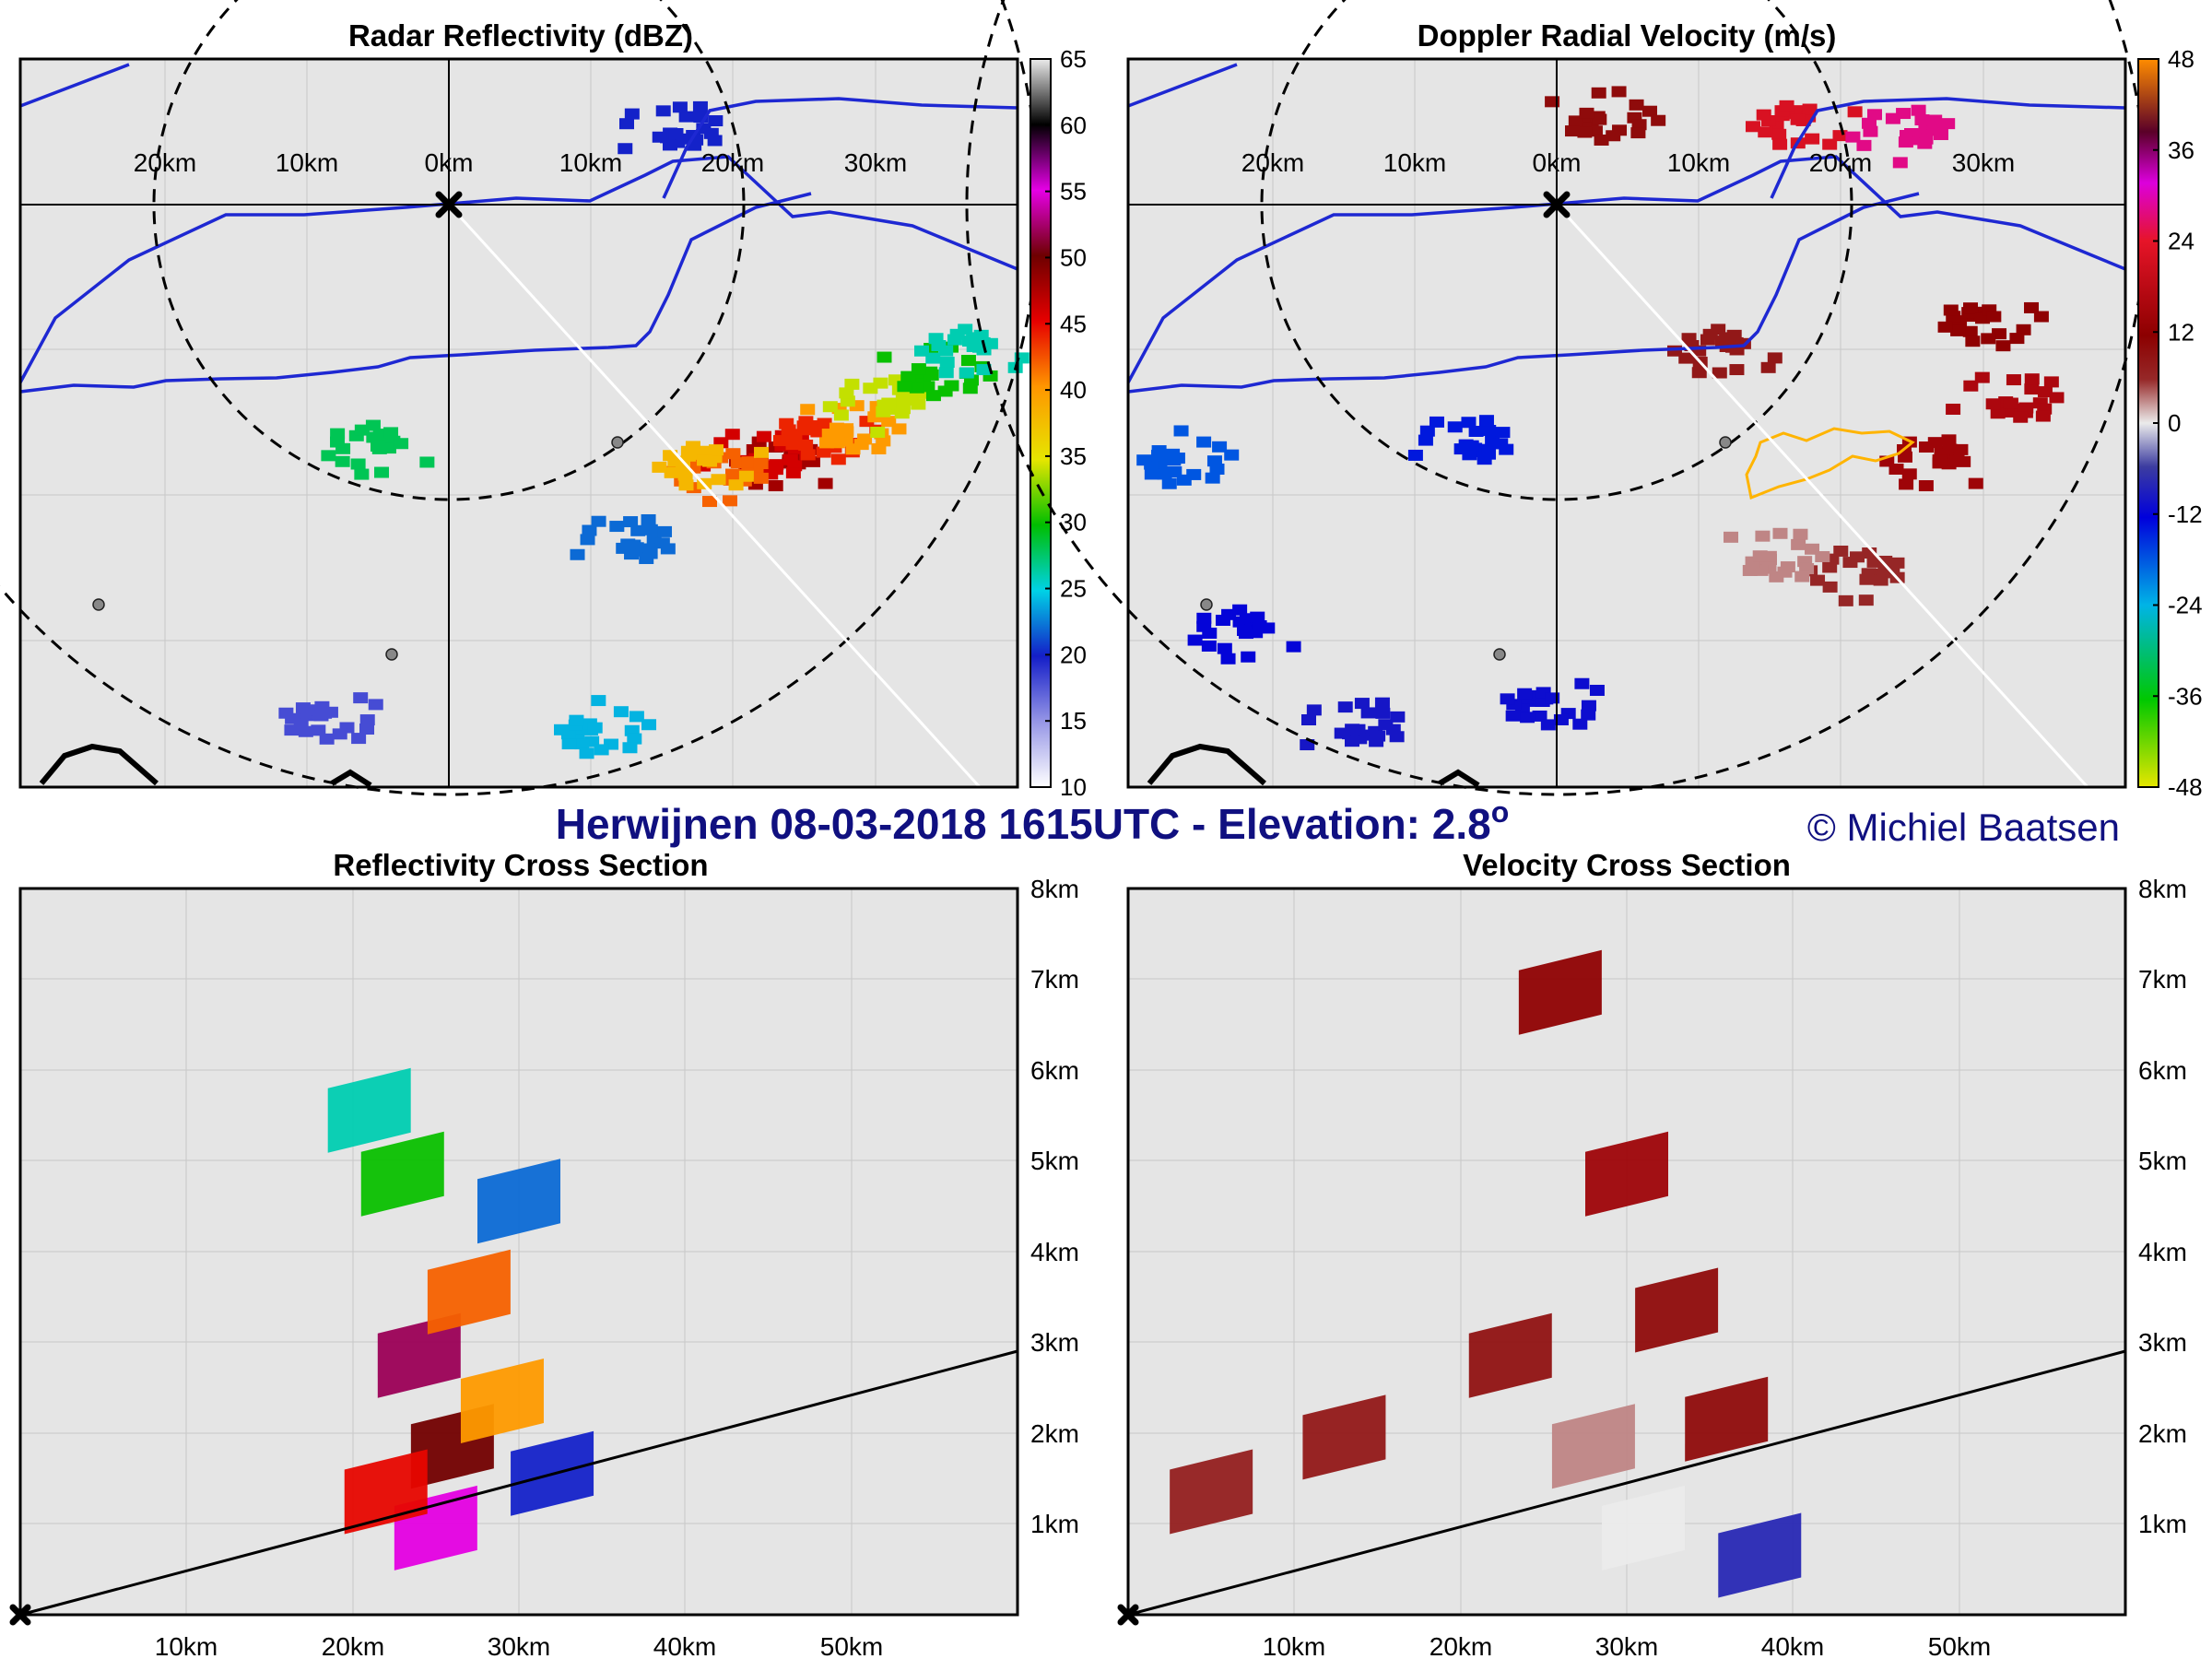 Image resolution: width=2212 pixels, height=1659 pixels. What do you see at coordinates (2170, 423) in the screenshot?
I see `velocity-colorbar: 48 36 24 12 0 -12 -24 -36 -48` at bounding box center [2170, 423].